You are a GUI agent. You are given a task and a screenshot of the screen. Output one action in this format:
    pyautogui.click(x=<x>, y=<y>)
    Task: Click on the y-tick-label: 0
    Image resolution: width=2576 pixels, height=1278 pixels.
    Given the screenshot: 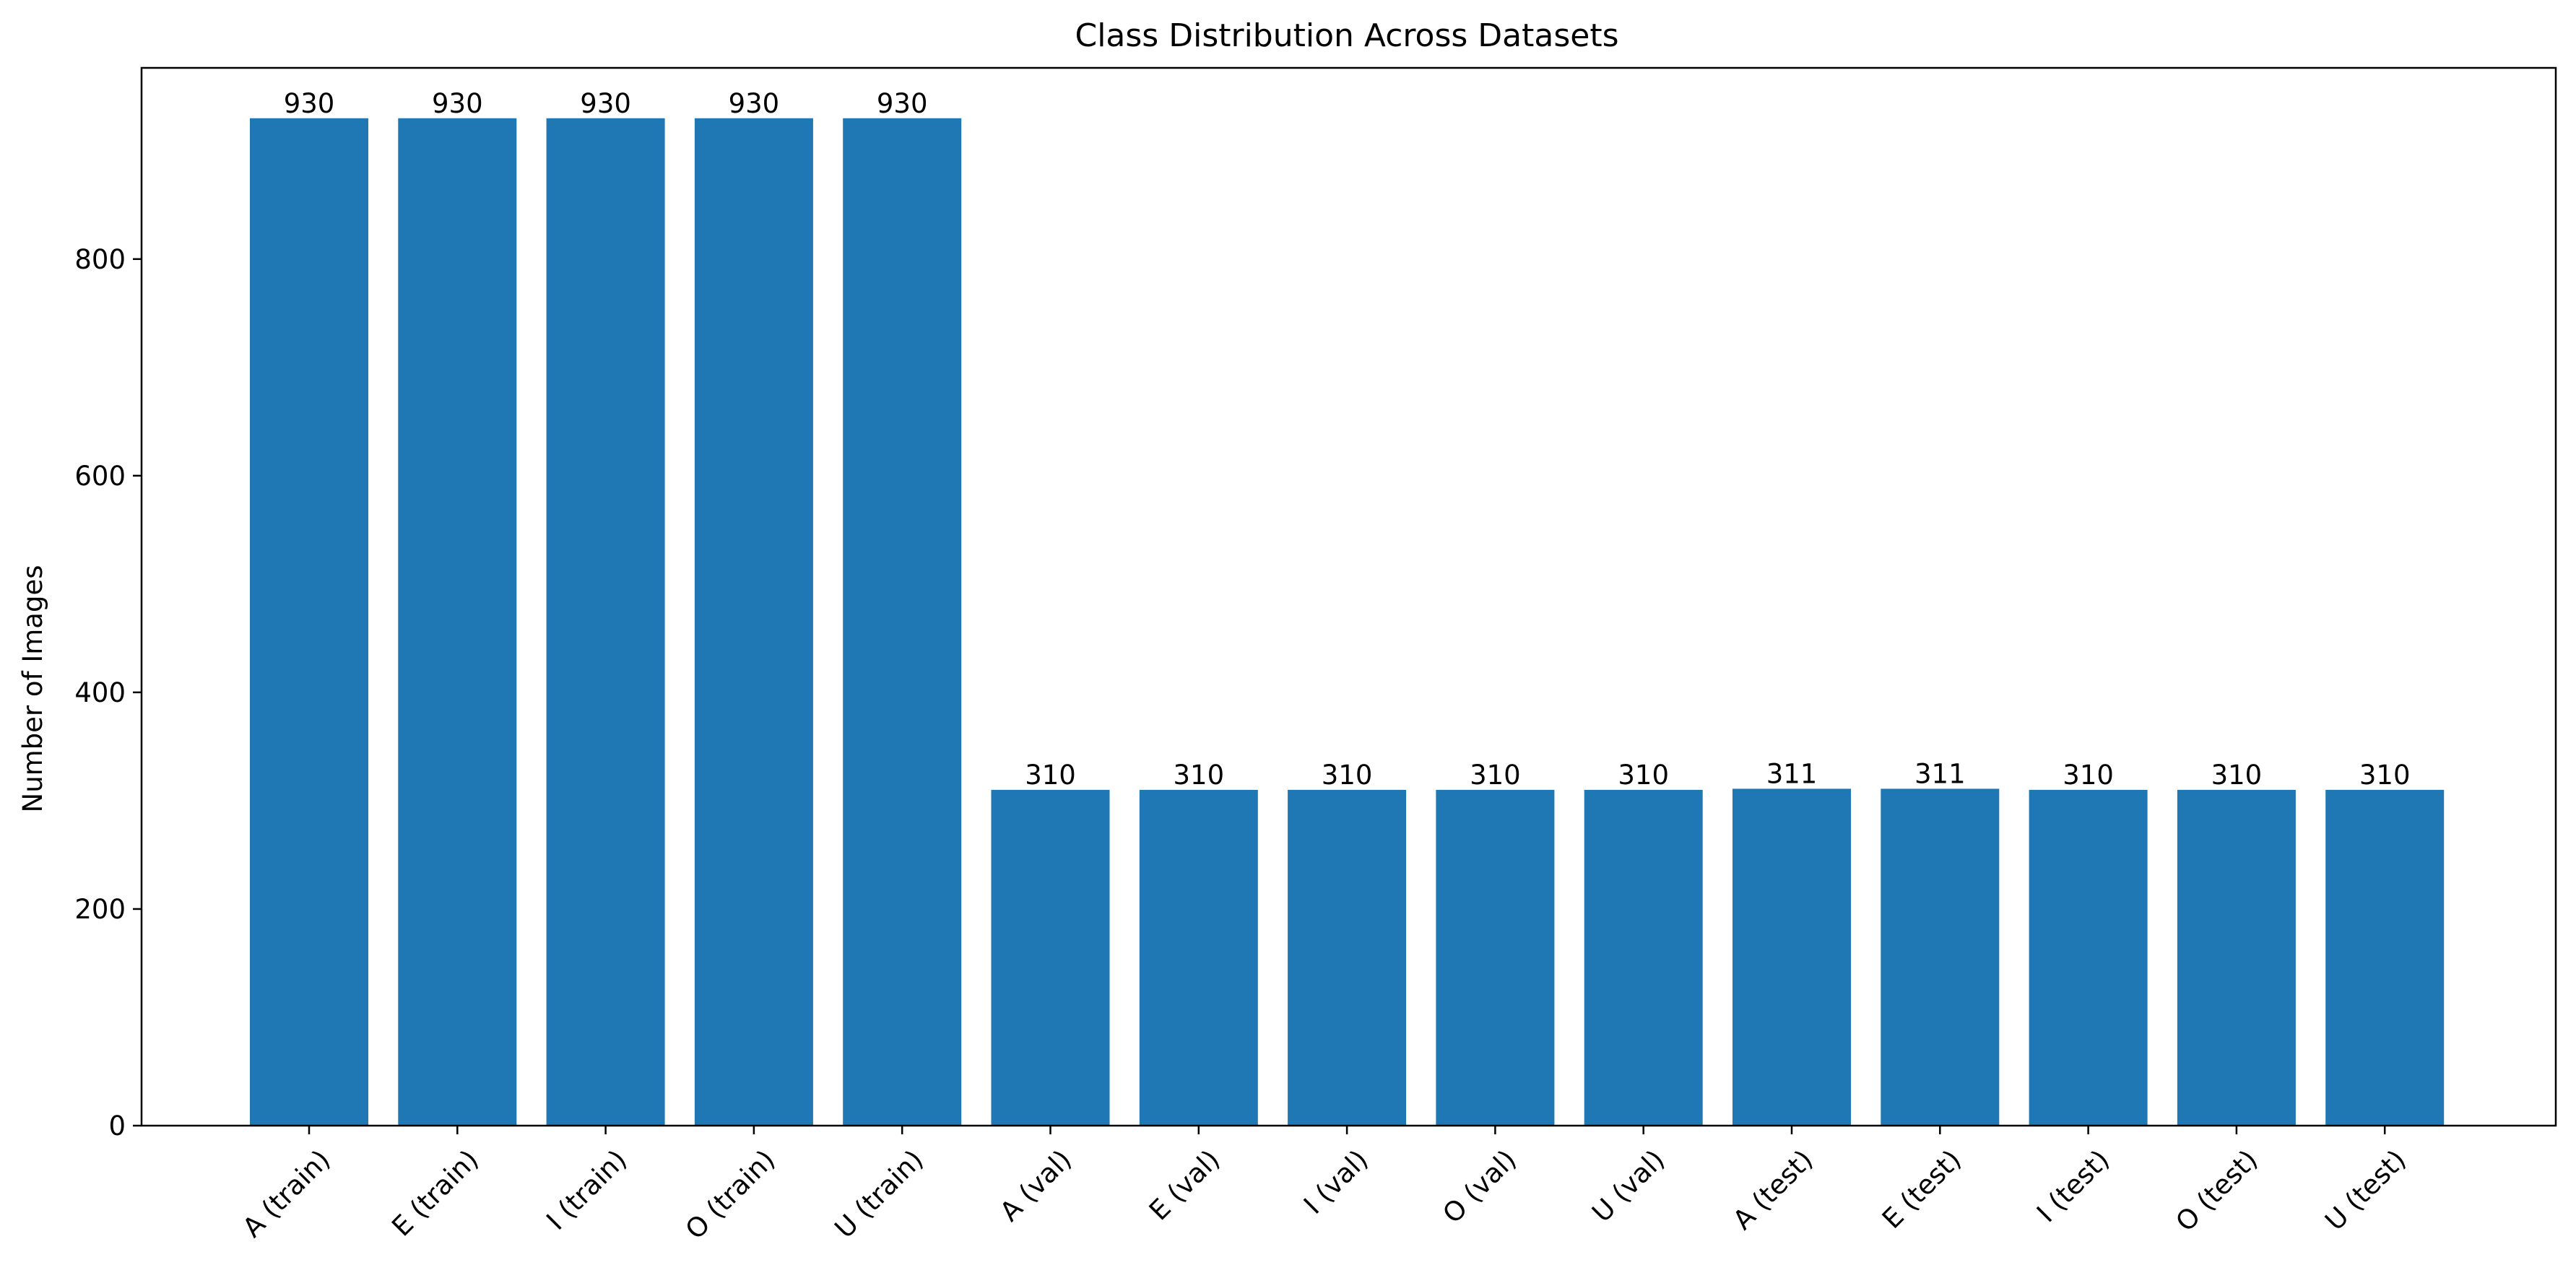 What is the action you would take?
    pyautogui.click(x=117, y=1126)
    